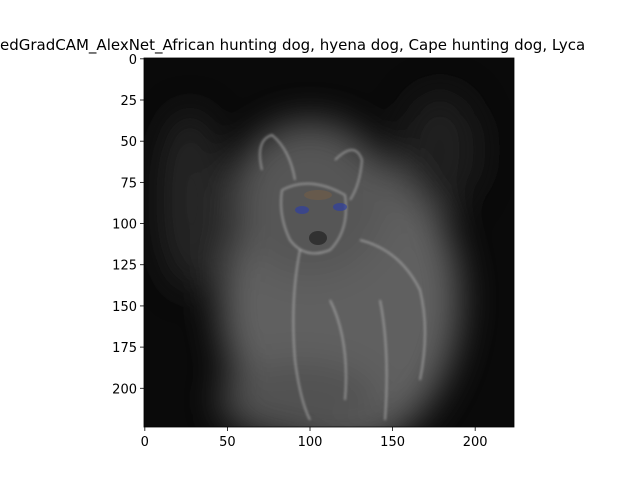  I want to click on y-tick-label: 125, so click(124, 266).